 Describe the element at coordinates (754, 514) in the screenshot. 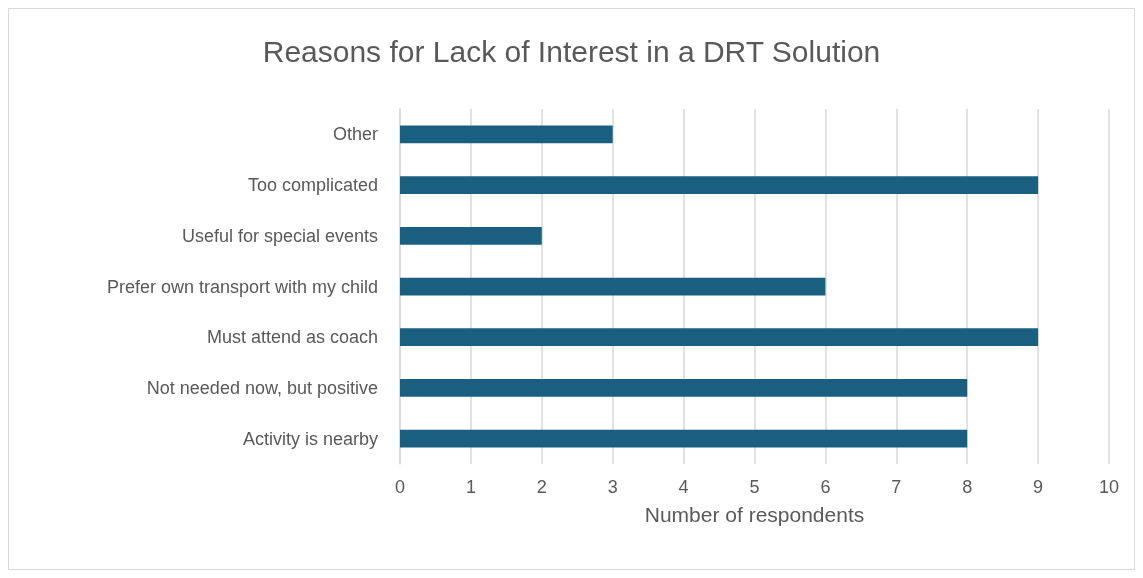

I see `x-axis-title: Number of respondents` at that location.